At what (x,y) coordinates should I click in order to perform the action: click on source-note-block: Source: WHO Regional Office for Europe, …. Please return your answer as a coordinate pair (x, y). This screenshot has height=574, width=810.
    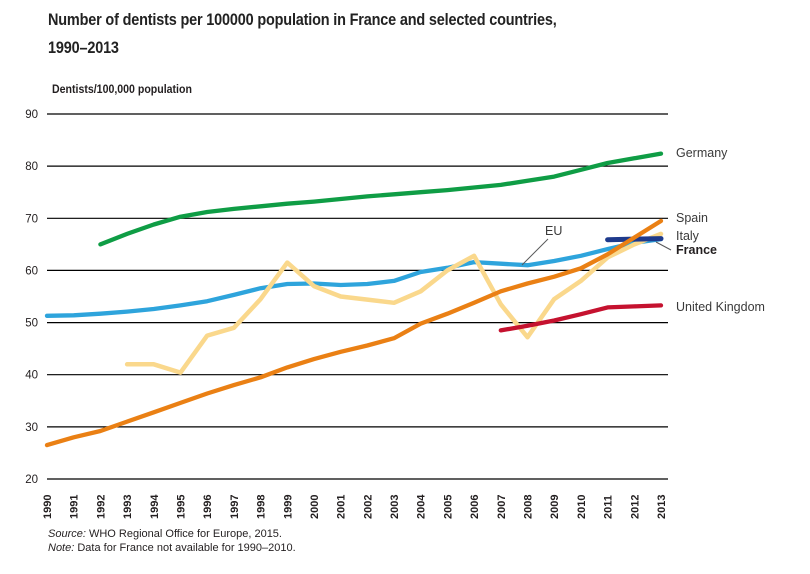
    Looking at the image, I should click on (172, 541).